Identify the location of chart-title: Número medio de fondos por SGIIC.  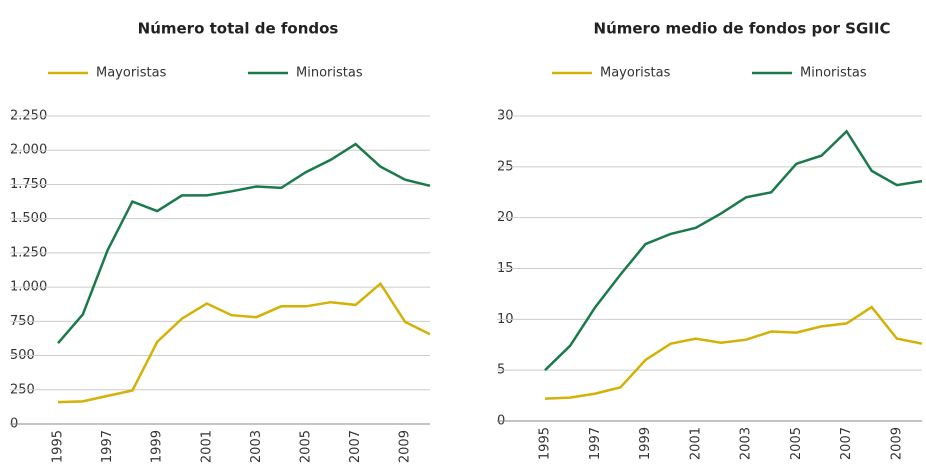
(742, 29).